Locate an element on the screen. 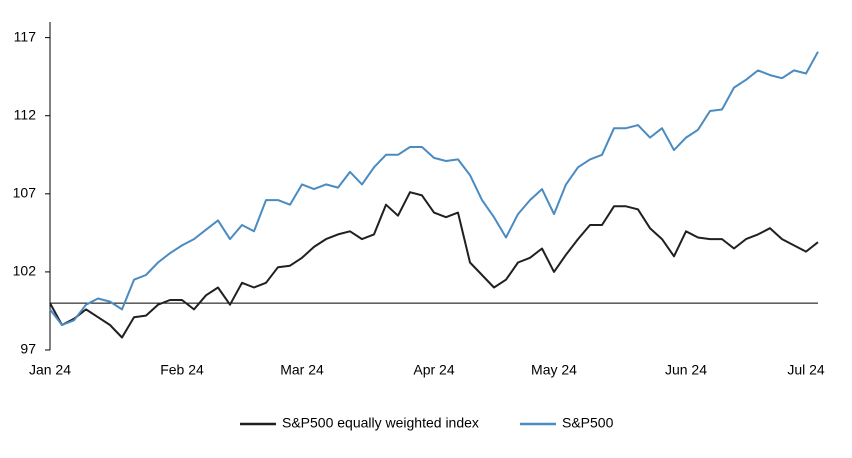  y-tick-label: 97 is located at coordinates (28, 349).